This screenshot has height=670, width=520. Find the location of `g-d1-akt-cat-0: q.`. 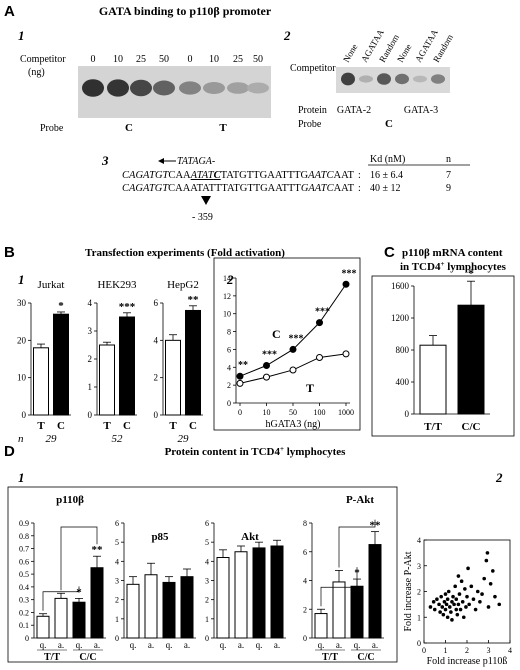

g-d1-akt-cat-0: q. is located at coordinates (223, 645).